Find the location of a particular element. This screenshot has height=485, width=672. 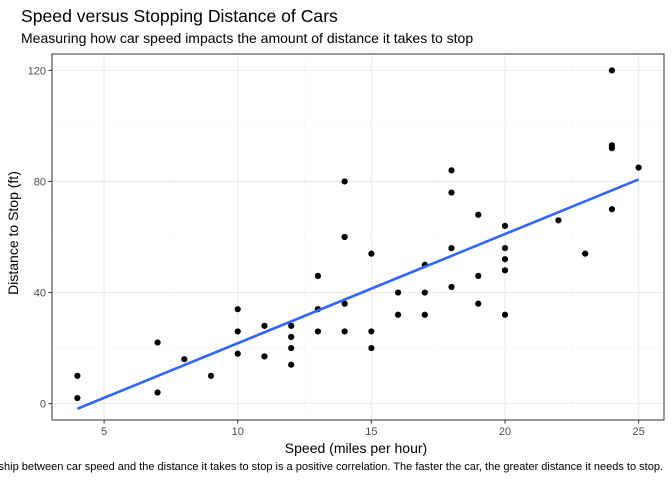

chart-title: Speed versus Stopping Distance of Cars is located at coordinates (179, 16).